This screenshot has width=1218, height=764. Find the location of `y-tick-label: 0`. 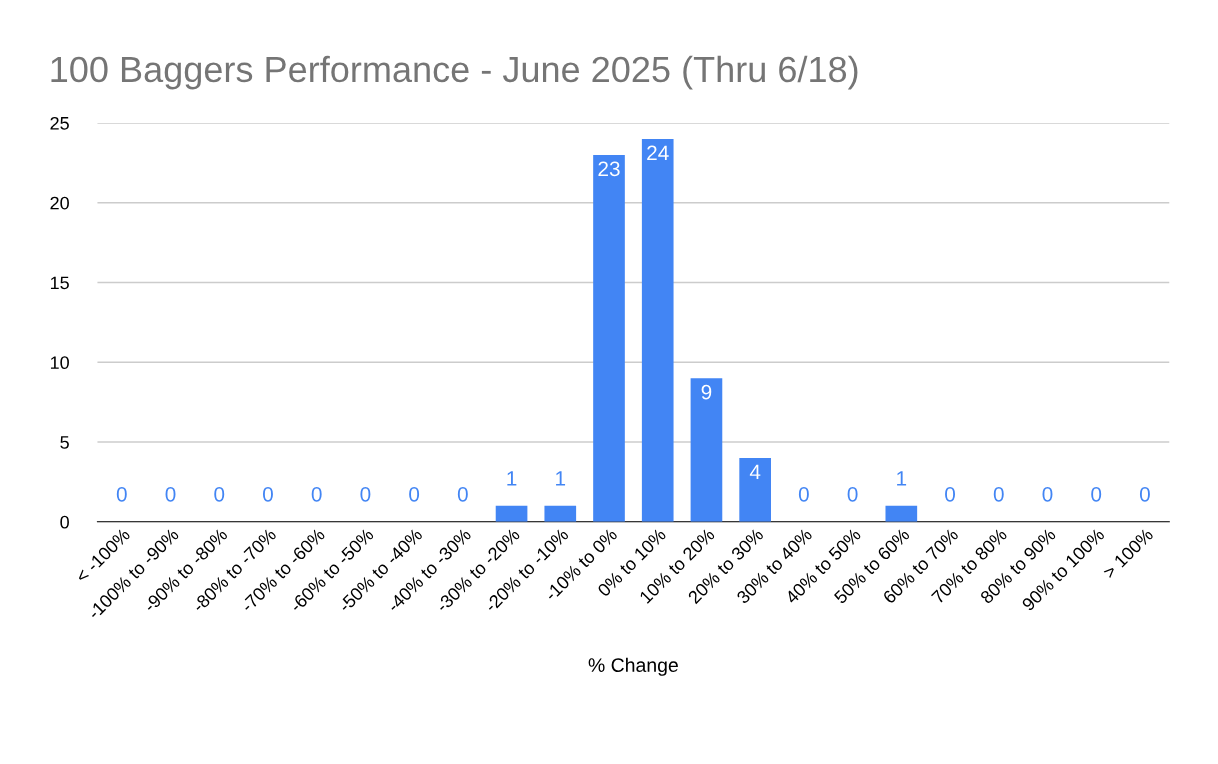

y-tick-label: 0 is located at coordinates (64, 522).